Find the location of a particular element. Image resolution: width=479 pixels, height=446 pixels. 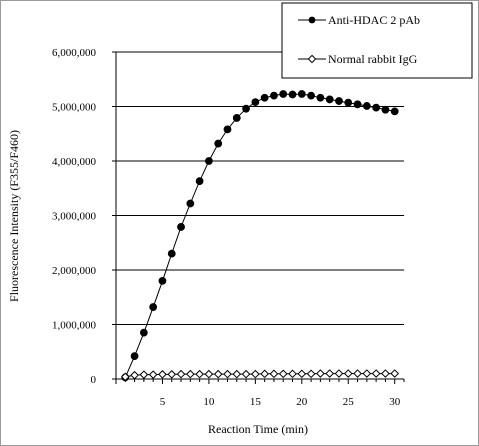

x-tick-label-5: 25 is located at coordinates (349, 402).